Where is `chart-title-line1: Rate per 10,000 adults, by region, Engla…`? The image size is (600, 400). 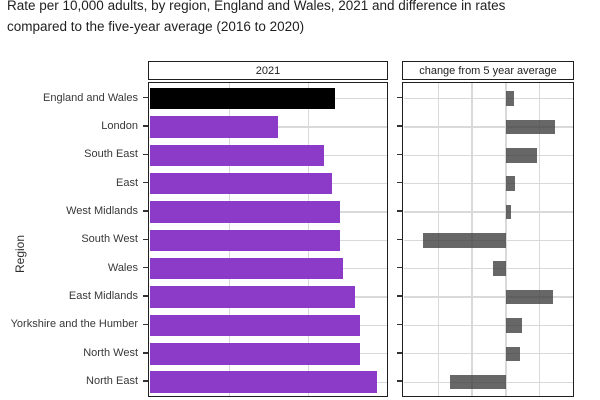
chart-title-line1: Rate per 10,000 adults, by region, Engla… is located at coordinates (256, 6).